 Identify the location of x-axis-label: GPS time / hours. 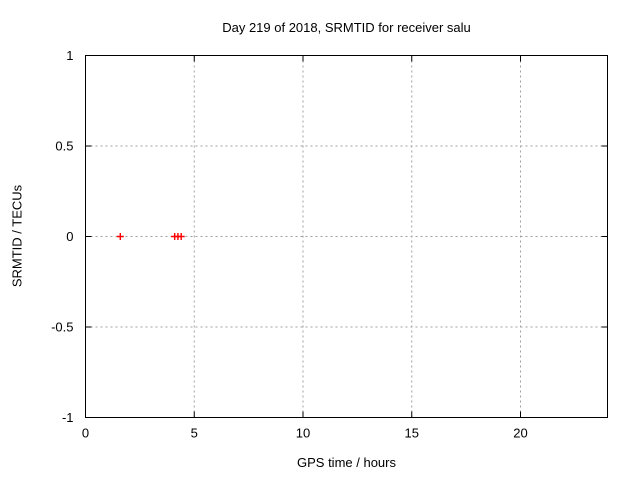
(346, 462).